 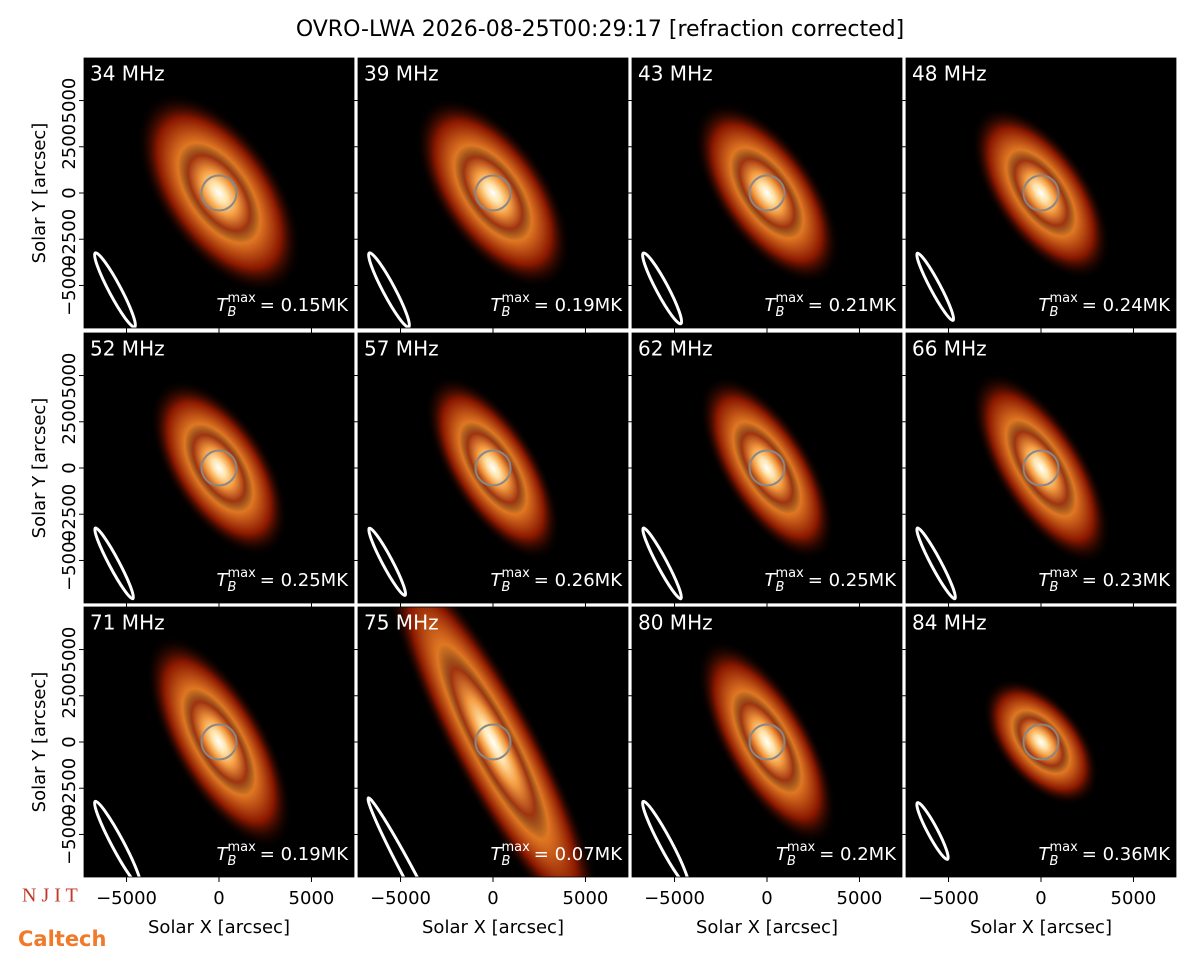 I want to click on tb-max-annotation: TBmax = 0.26MK, so click(x=557, y=580).